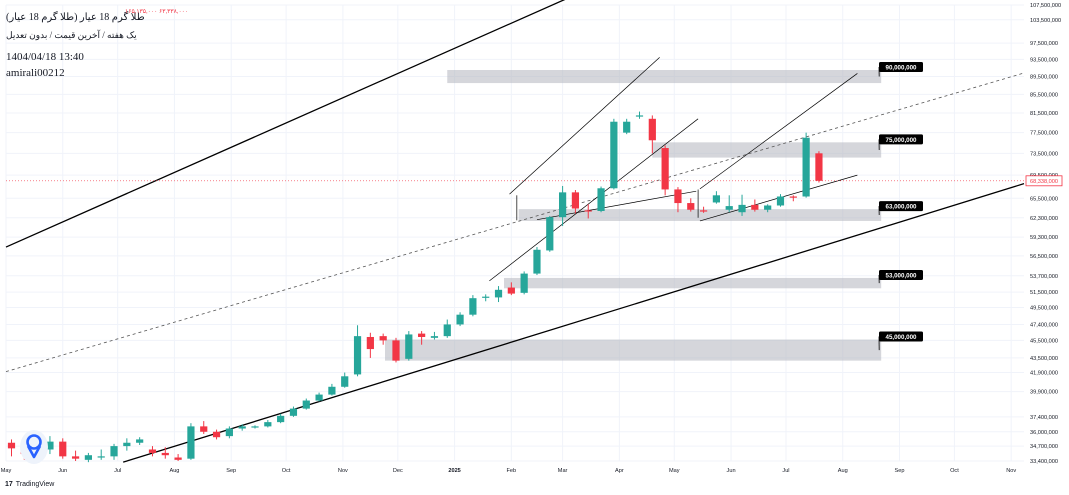  I want to click on price-tick-label: 73,500,000, so click(1044, 154).